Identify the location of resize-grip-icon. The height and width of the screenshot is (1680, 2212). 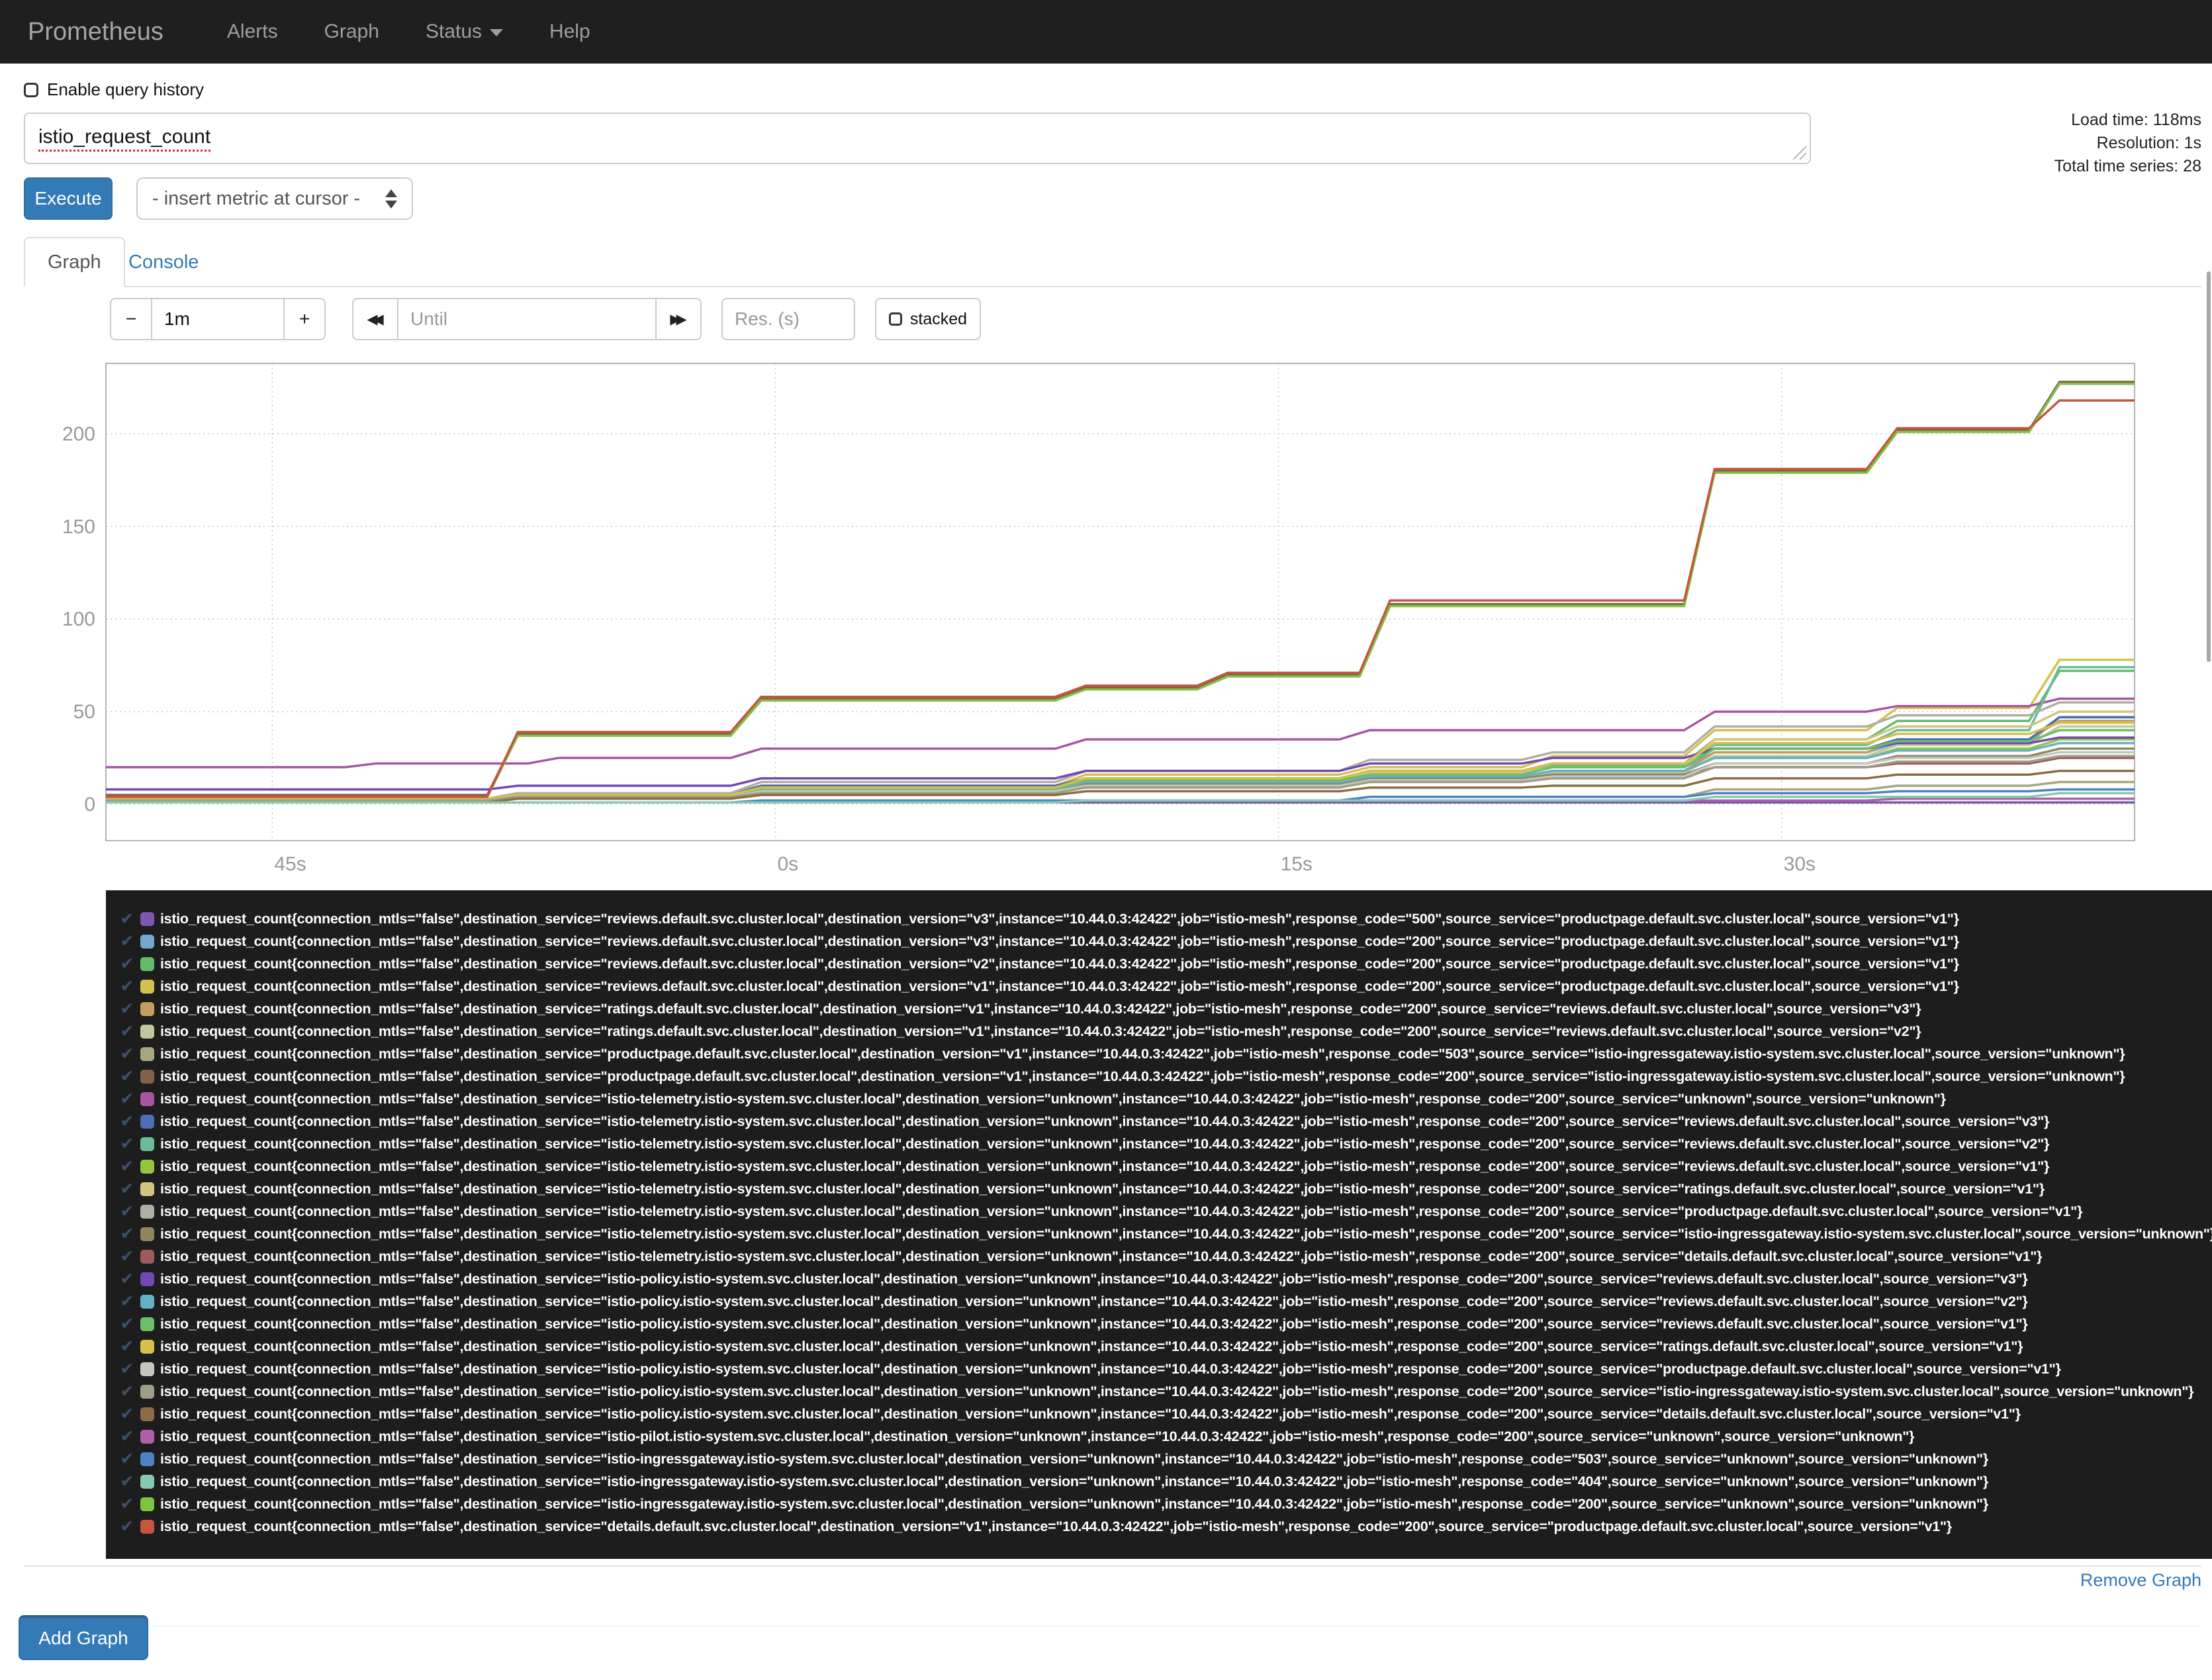
(1798, 152).